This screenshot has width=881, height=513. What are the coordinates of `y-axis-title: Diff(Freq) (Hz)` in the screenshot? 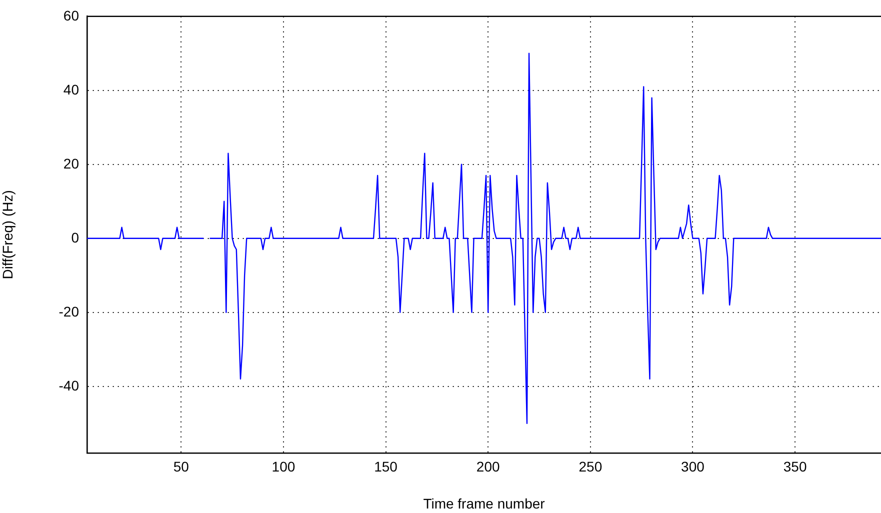 It's located at (8, 235).